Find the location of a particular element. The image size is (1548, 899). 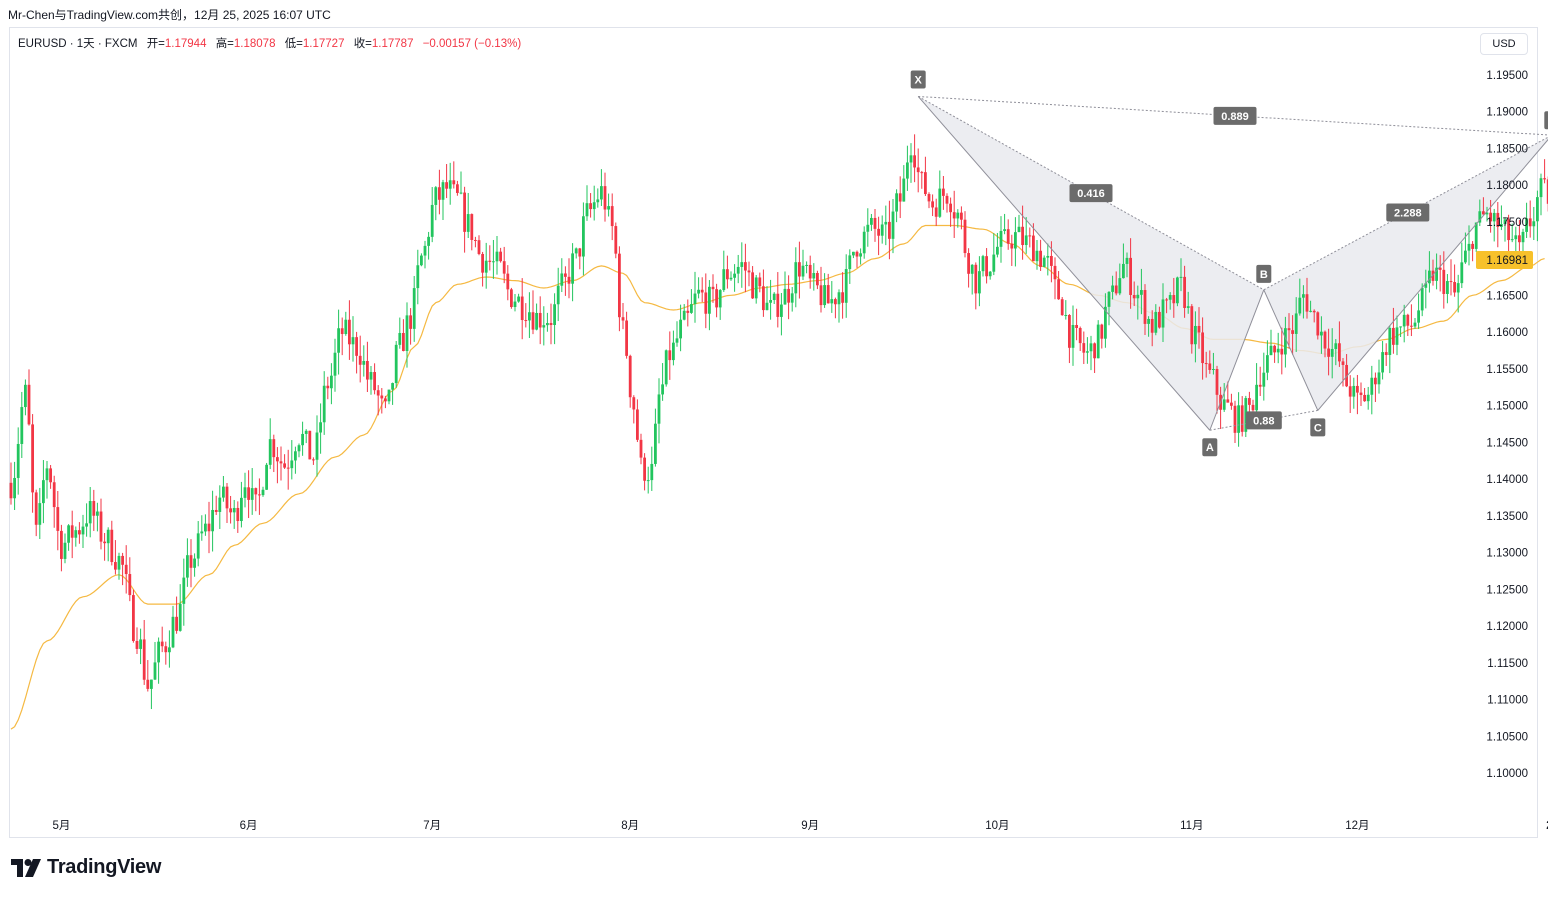

pattern-ratio-xb: 0.416 is located at coordinates (1091, 193).